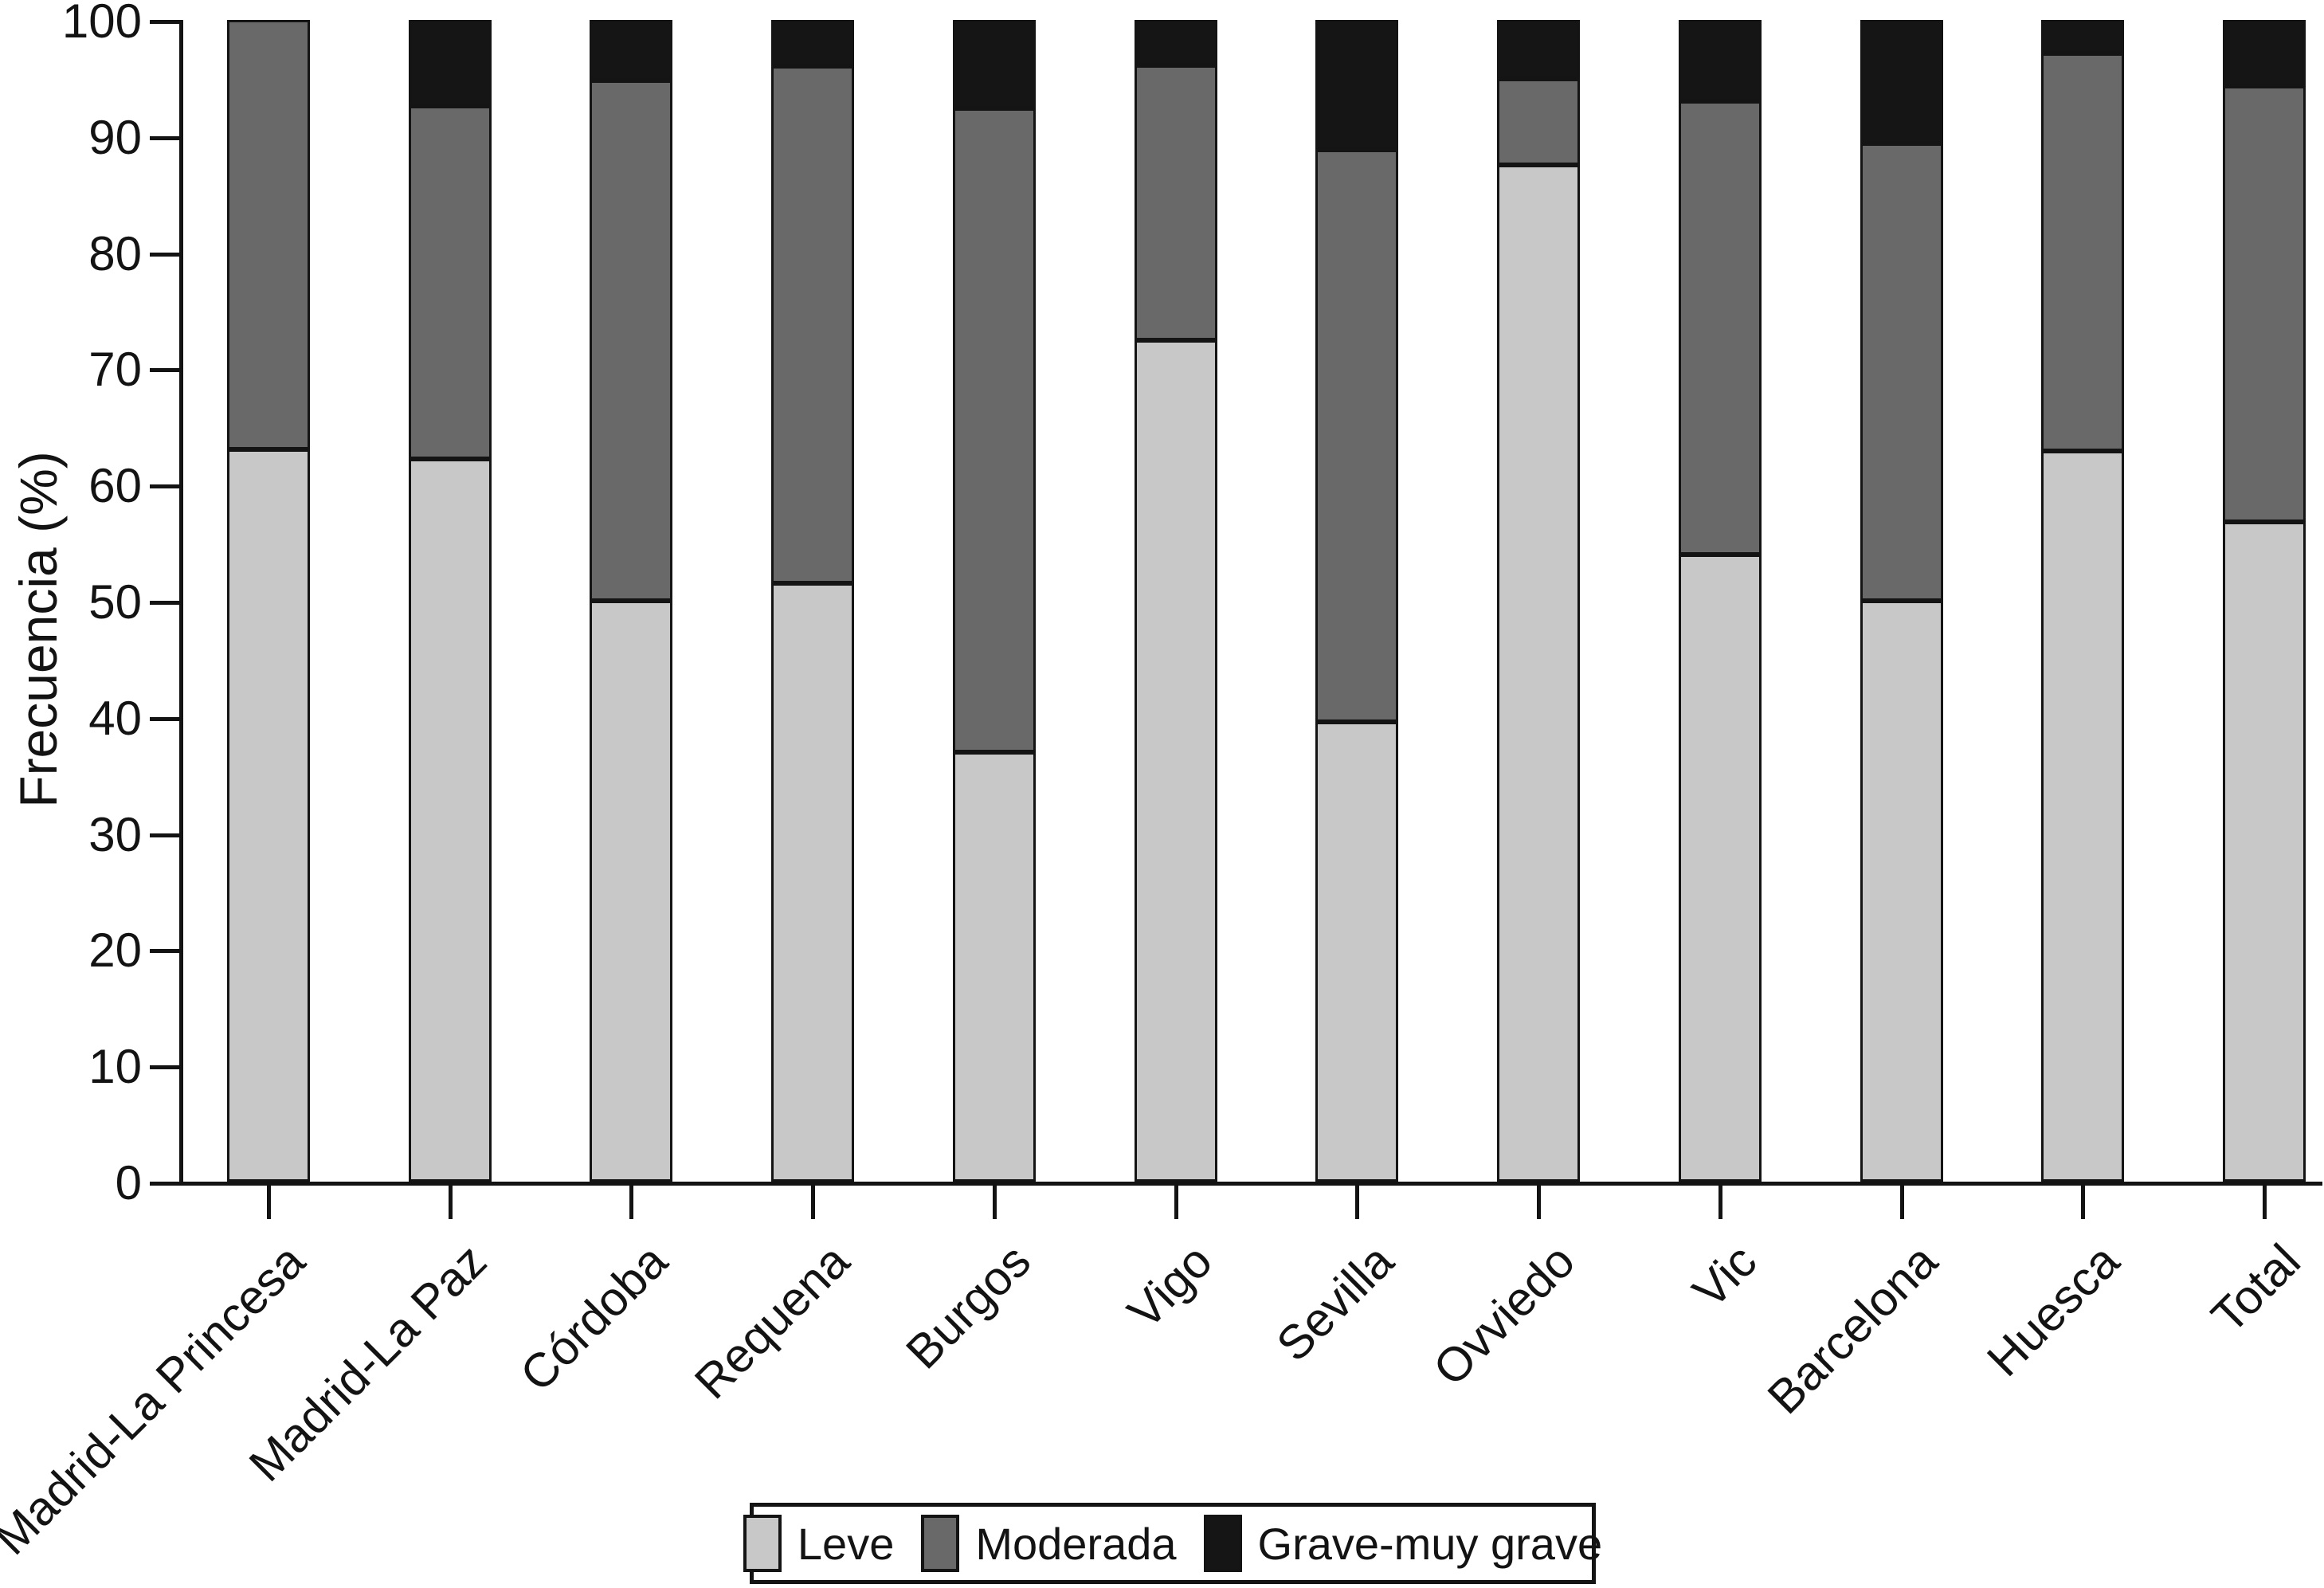  Describe the element at coordinates (1853, 1329) in the screenshot. I see `x-category-label: Barcelona` at that location.